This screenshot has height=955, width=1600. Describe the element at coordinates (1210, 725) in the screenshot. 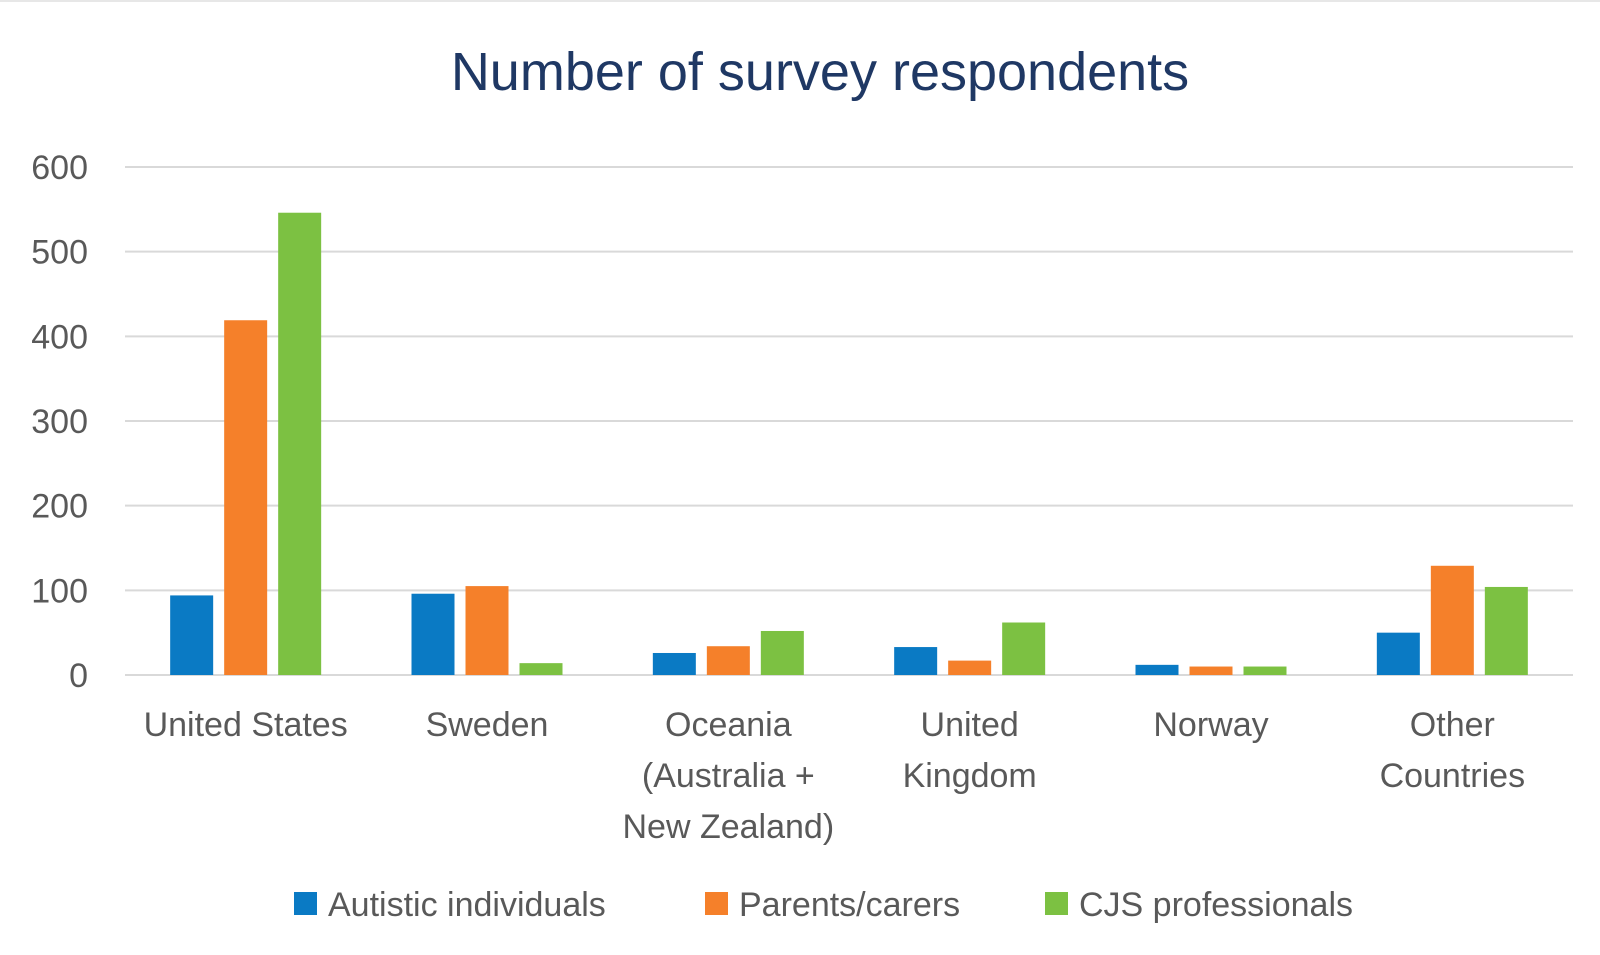

I see `x-category-label: Norway` at that location.